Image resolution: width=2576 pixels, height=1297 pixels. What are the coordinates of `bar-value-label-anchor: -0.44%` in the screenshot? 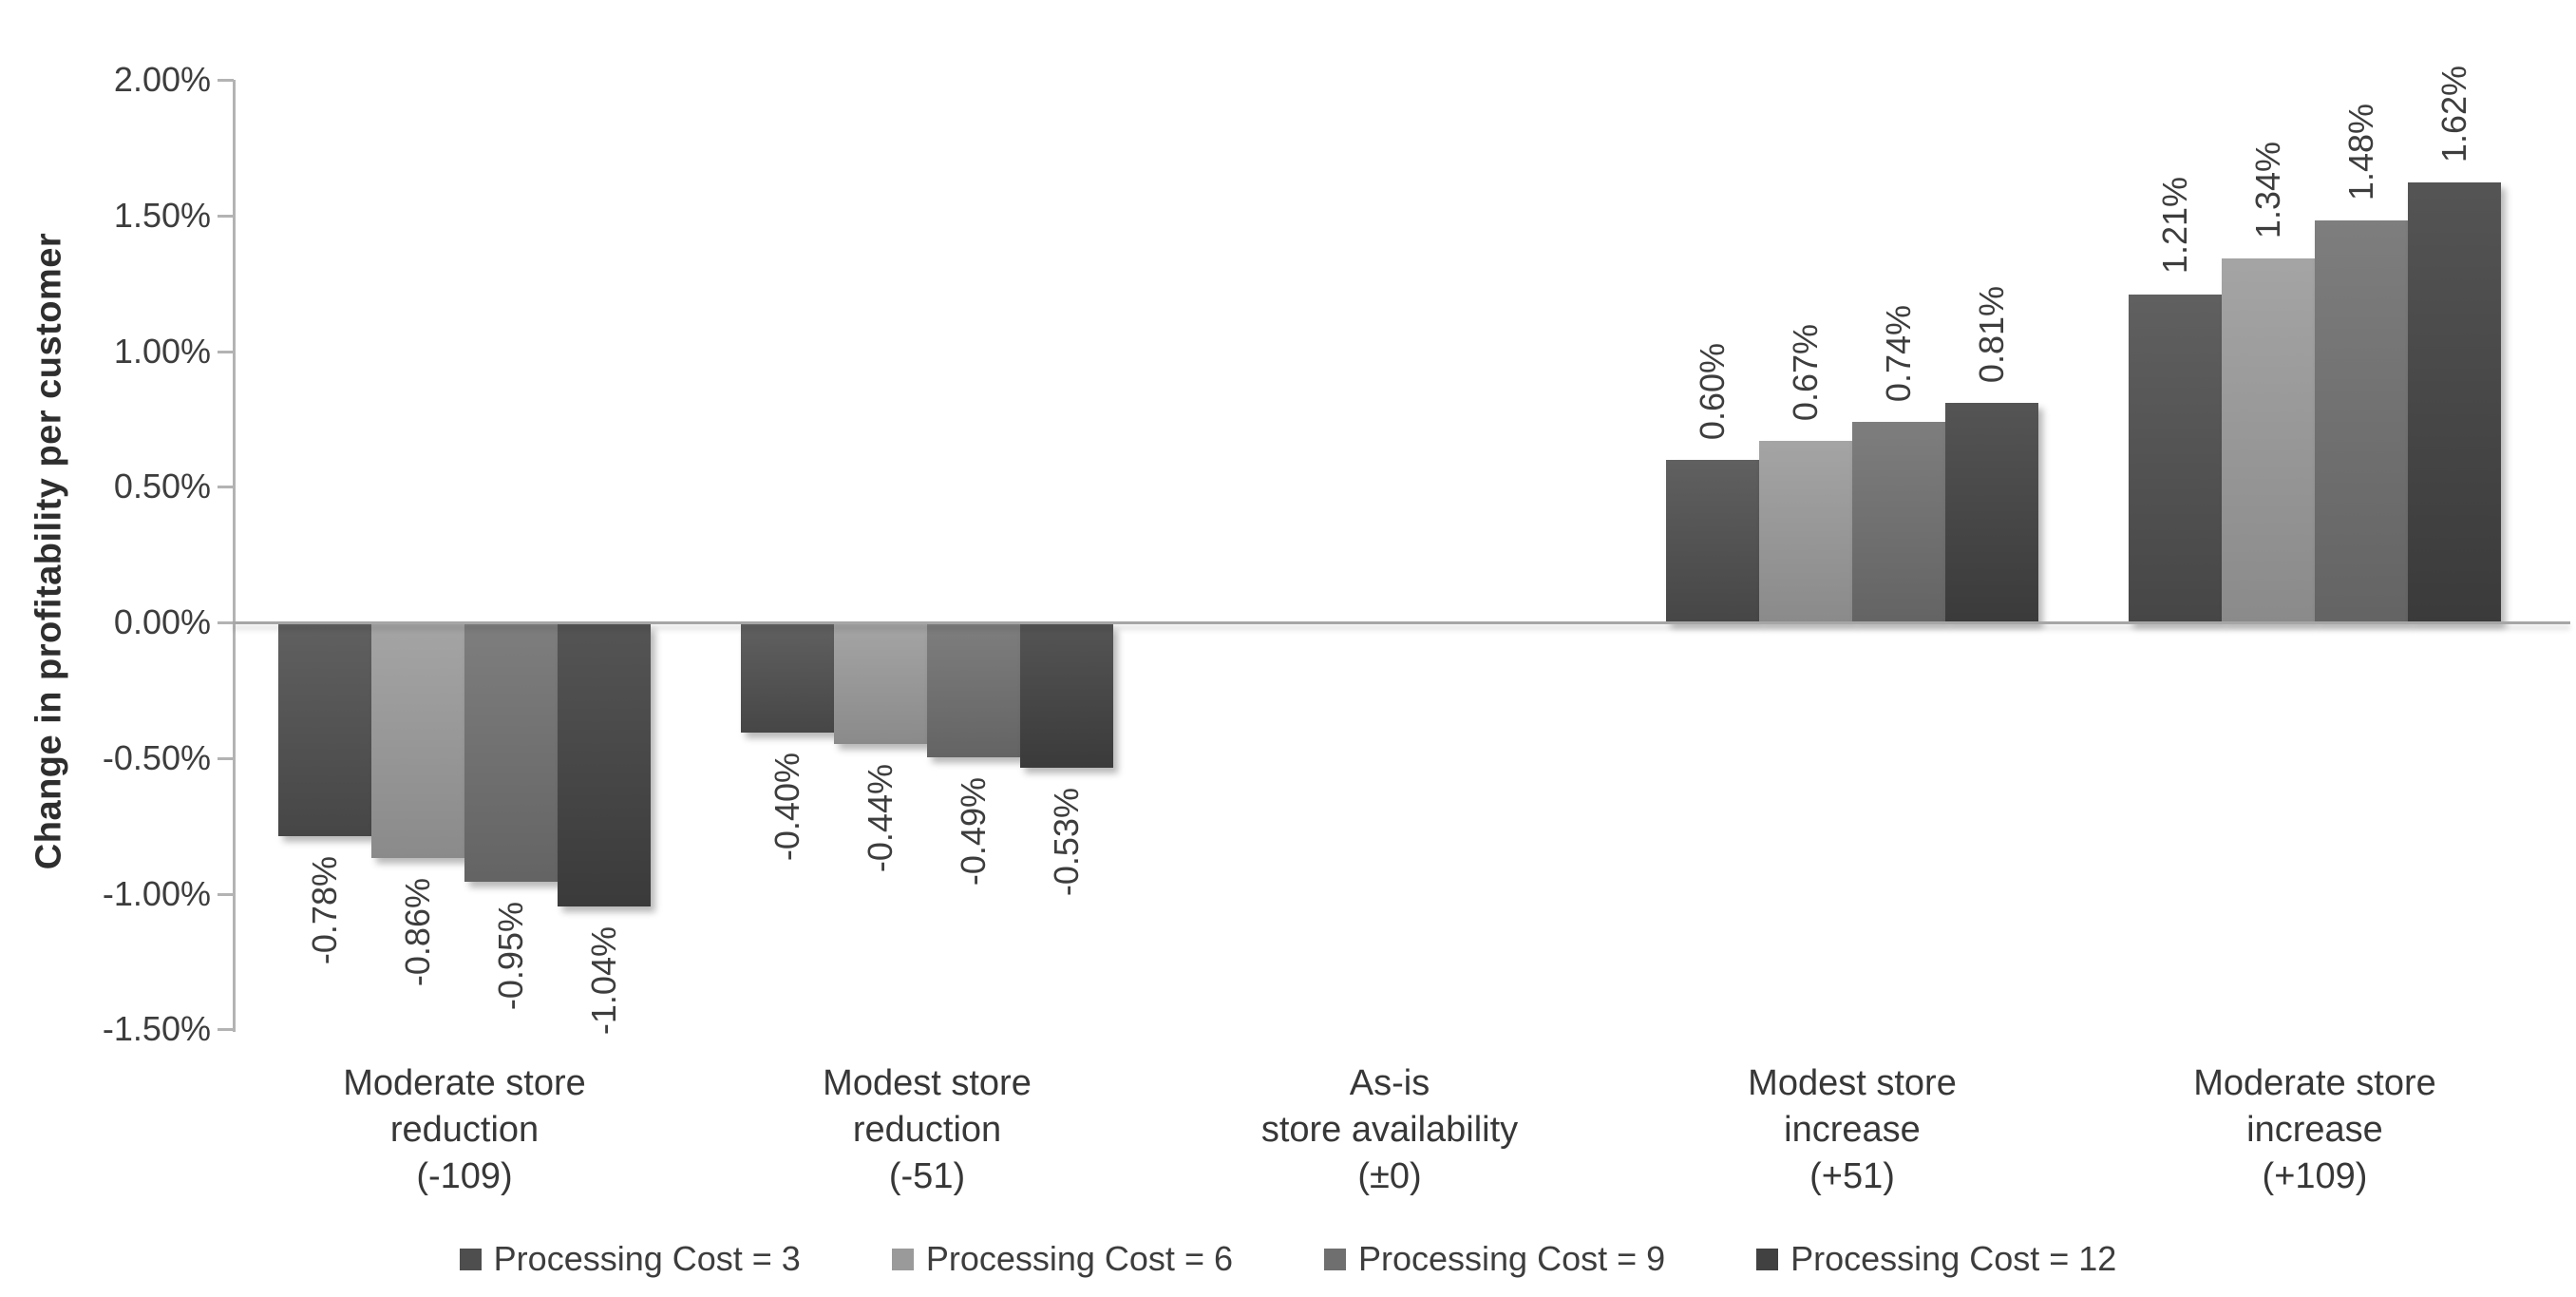 It's located at (880, 818).